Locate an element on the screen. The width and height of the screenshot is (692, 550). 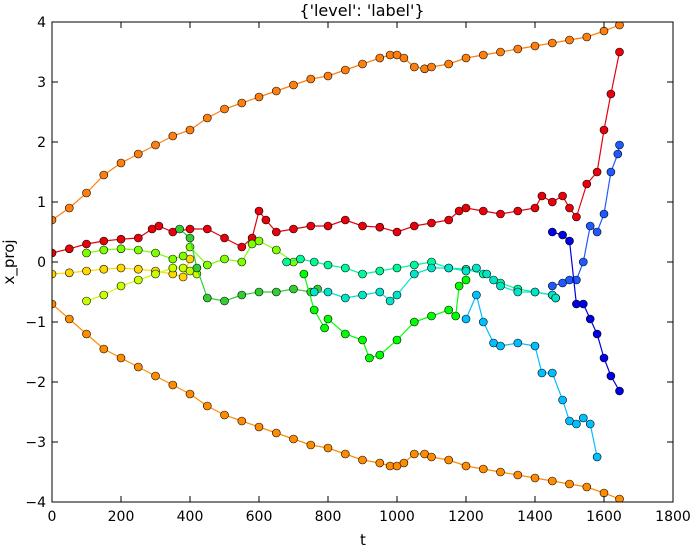
x-tick-label: 800 is located at coordinates (328, 517).